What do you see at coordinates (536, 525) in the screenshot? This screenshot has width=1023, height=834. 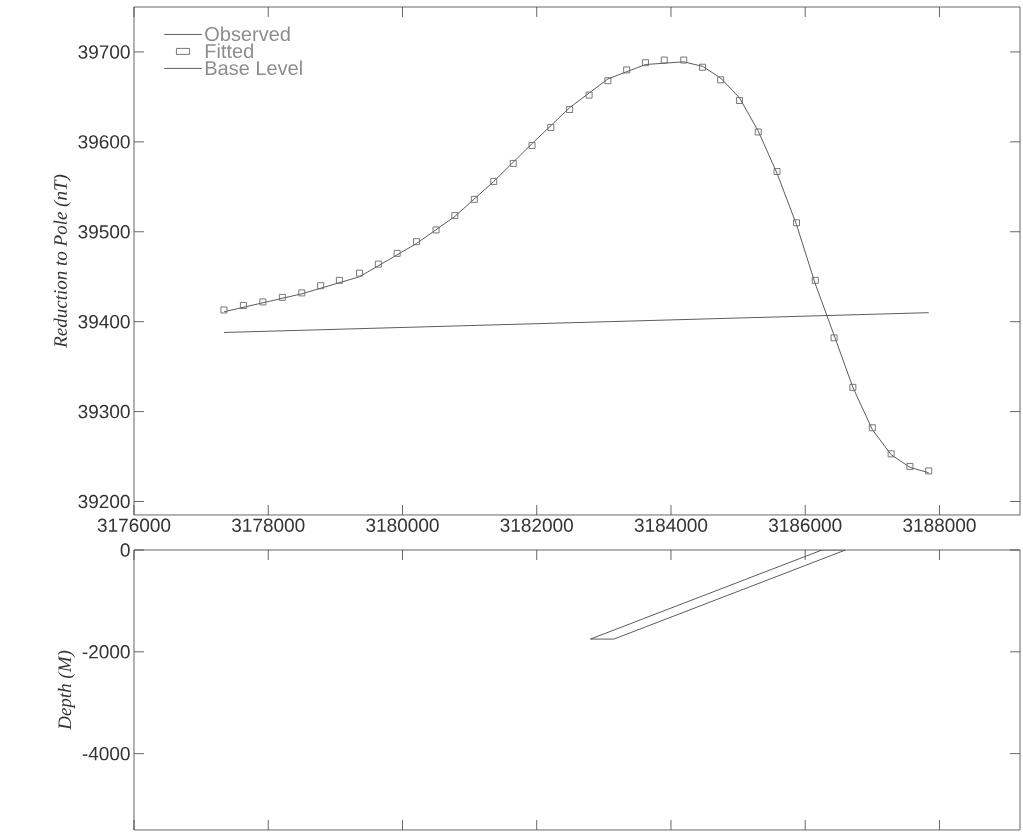 I see `x-tick-label: 3182000` at bounding box center [536, 525].